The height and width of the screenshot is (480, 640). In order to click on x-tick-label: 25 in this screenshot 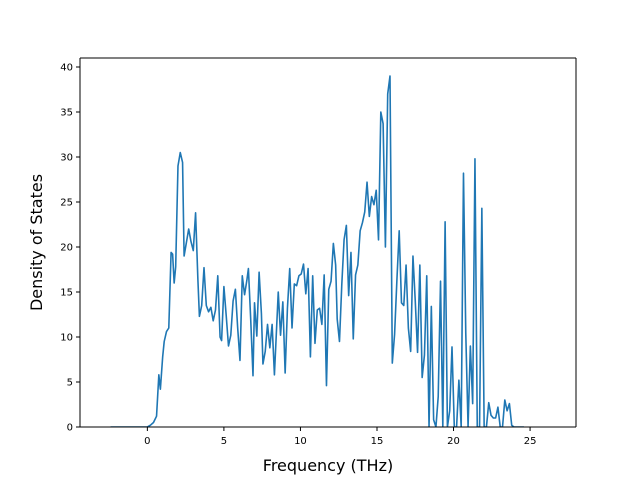, I will do `click(530, 441)`.